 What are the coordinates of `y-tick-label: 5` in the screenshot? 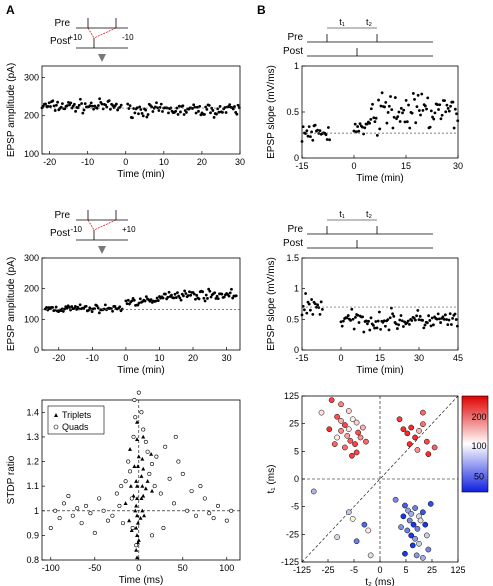 It's located at (296, 451).